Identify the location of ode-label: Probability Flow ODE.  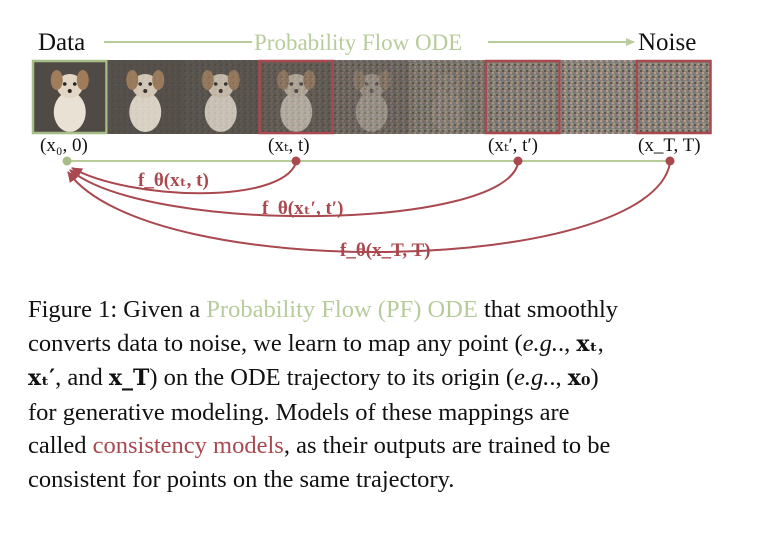
(358, 42).